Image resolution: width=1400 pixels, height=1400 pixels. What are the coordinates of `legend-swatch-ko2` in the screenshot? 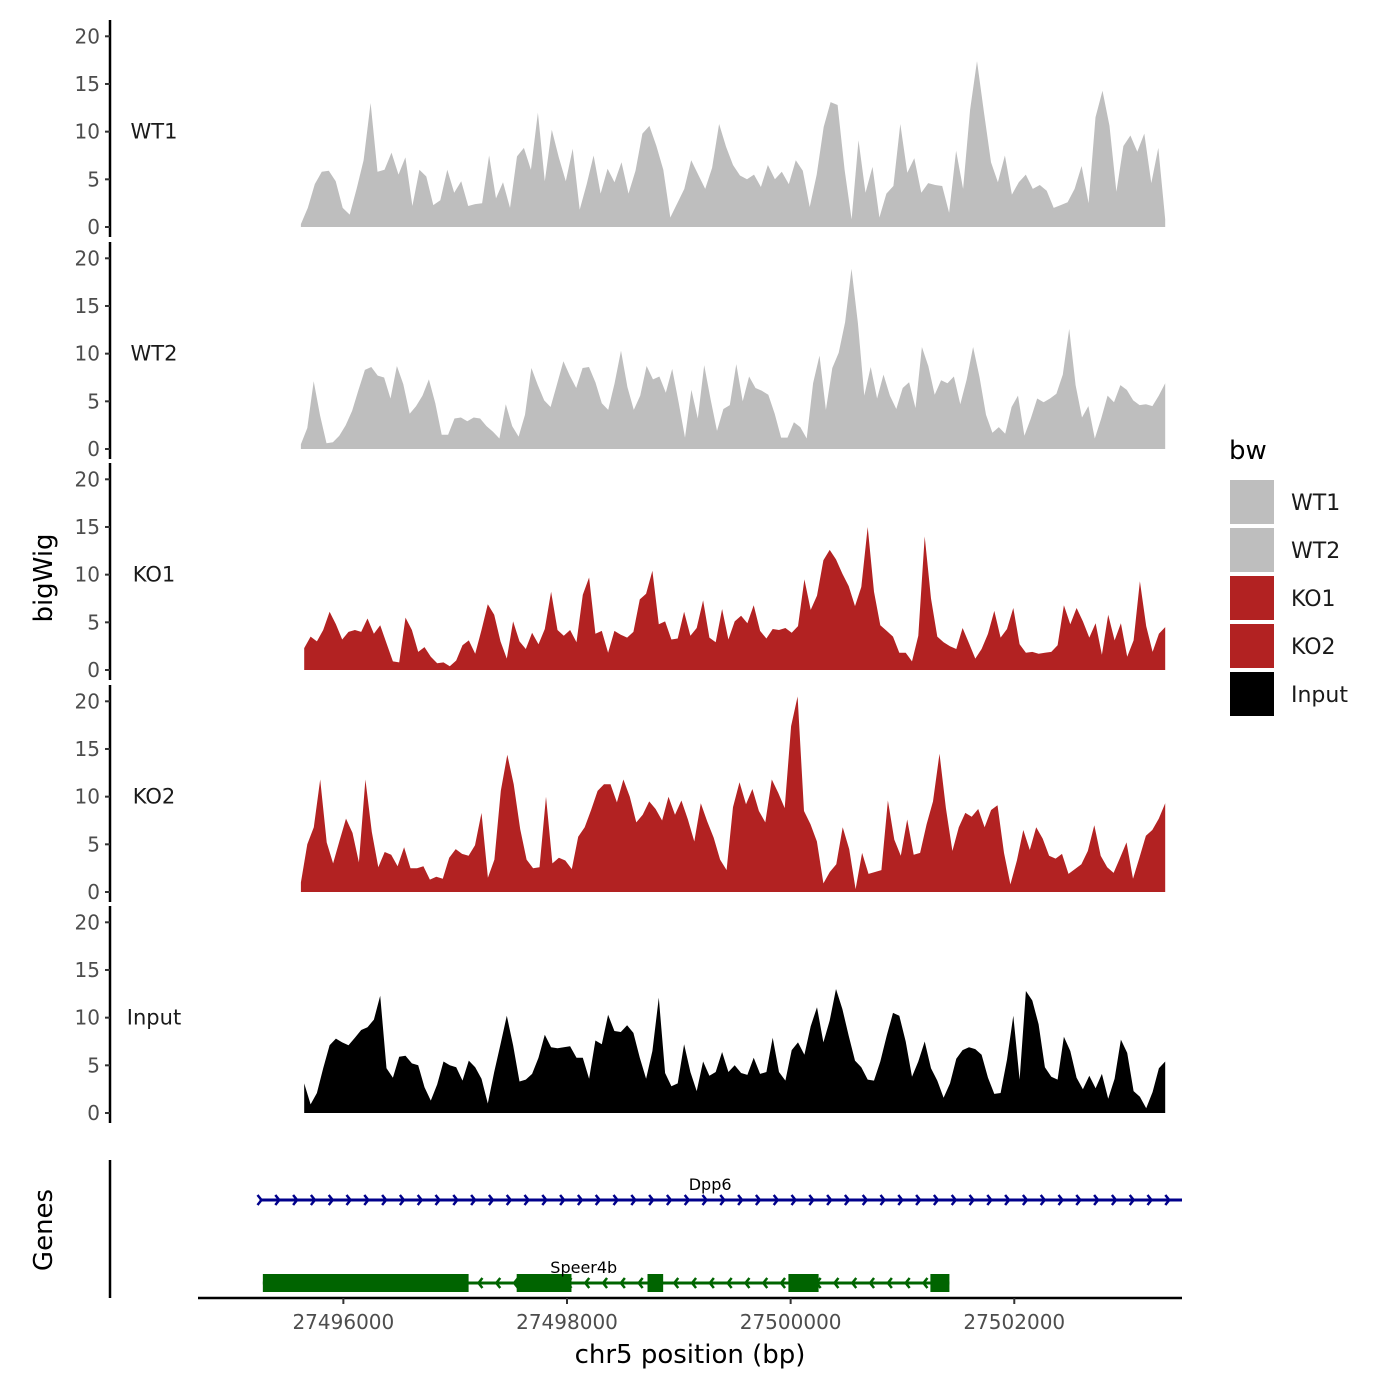 It's located at (1252, 646).